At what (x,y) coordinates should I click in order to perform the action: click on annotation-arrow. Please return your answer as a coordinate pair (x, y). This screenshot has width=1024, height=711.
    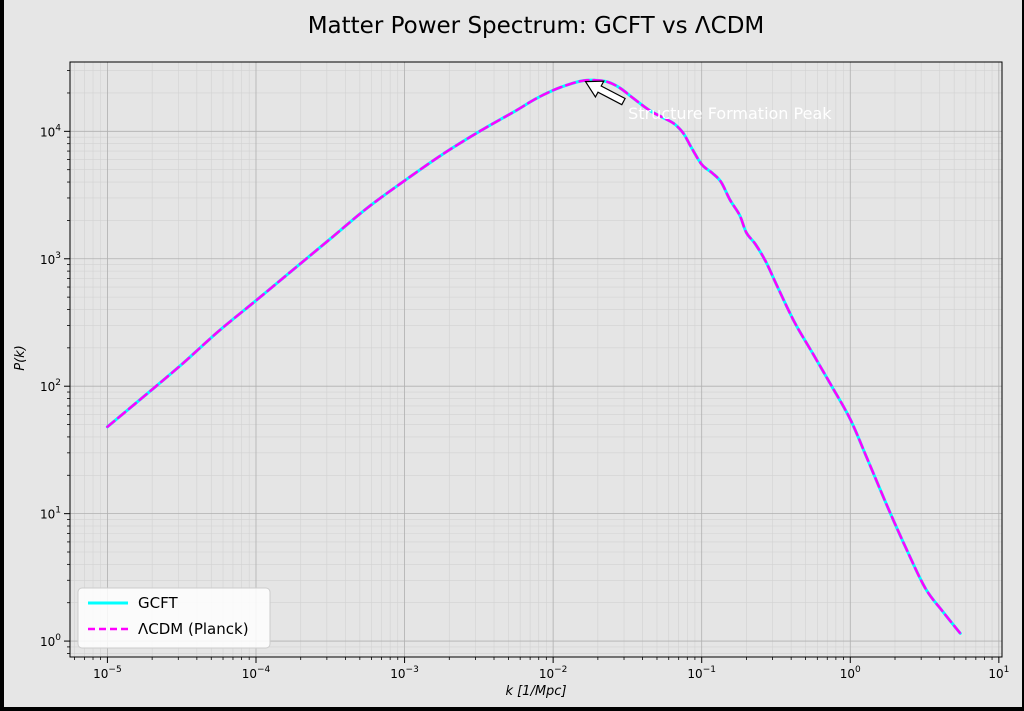
    Looking at the image, I should click on (605, 93).